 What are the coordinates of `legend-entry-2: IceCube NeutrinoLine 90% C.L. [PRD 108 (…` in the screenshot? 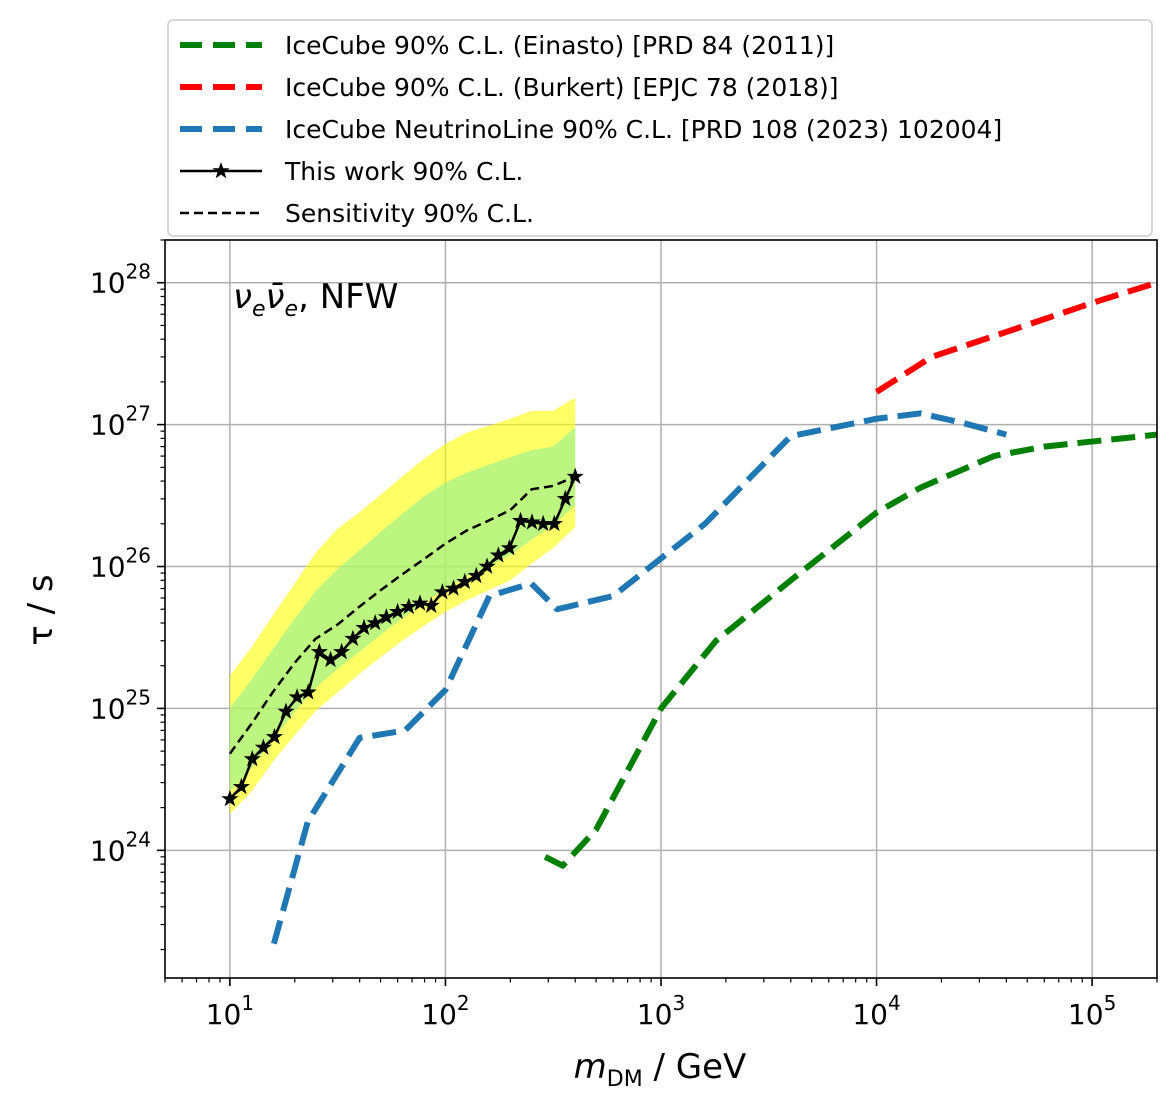 It's located at (643, 129).